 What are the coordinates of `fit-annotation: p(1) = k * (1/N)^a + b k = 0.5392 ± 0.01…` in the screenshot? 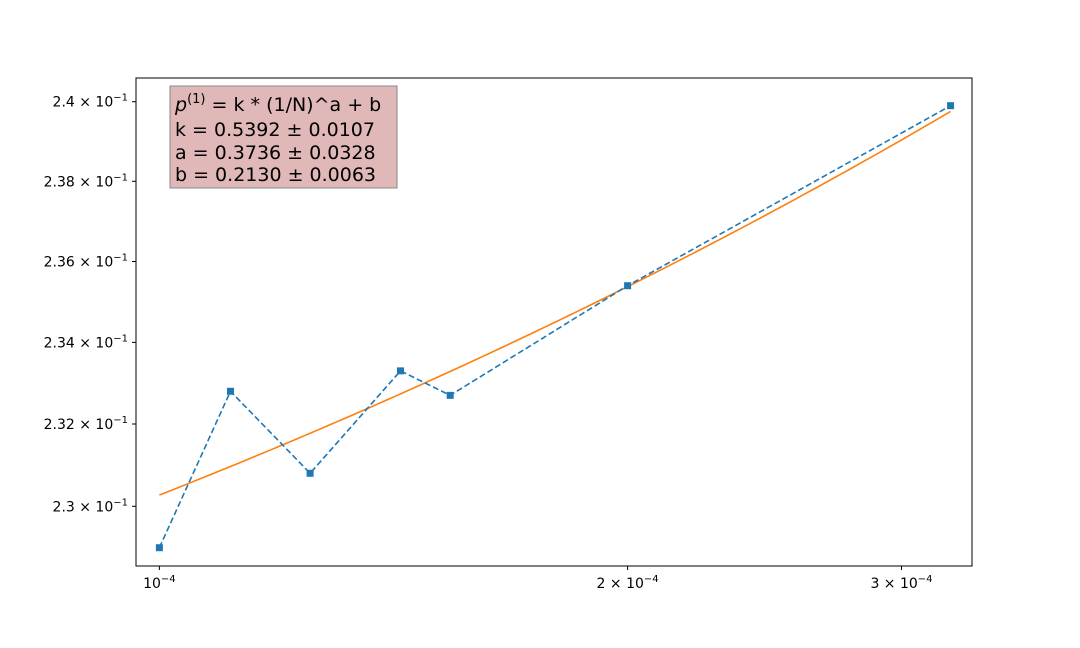 It's located at (283, 137).